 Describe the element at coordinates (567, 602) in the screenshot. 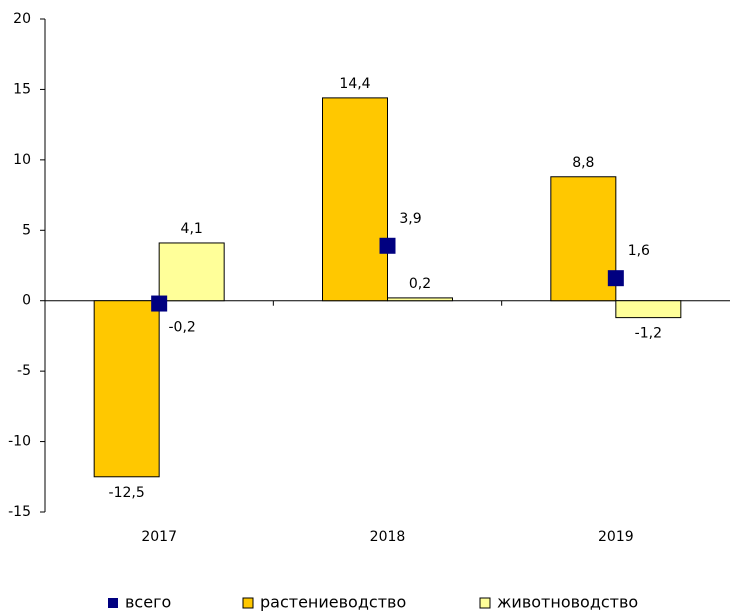

I see `legend-label: животноводство` at that location.